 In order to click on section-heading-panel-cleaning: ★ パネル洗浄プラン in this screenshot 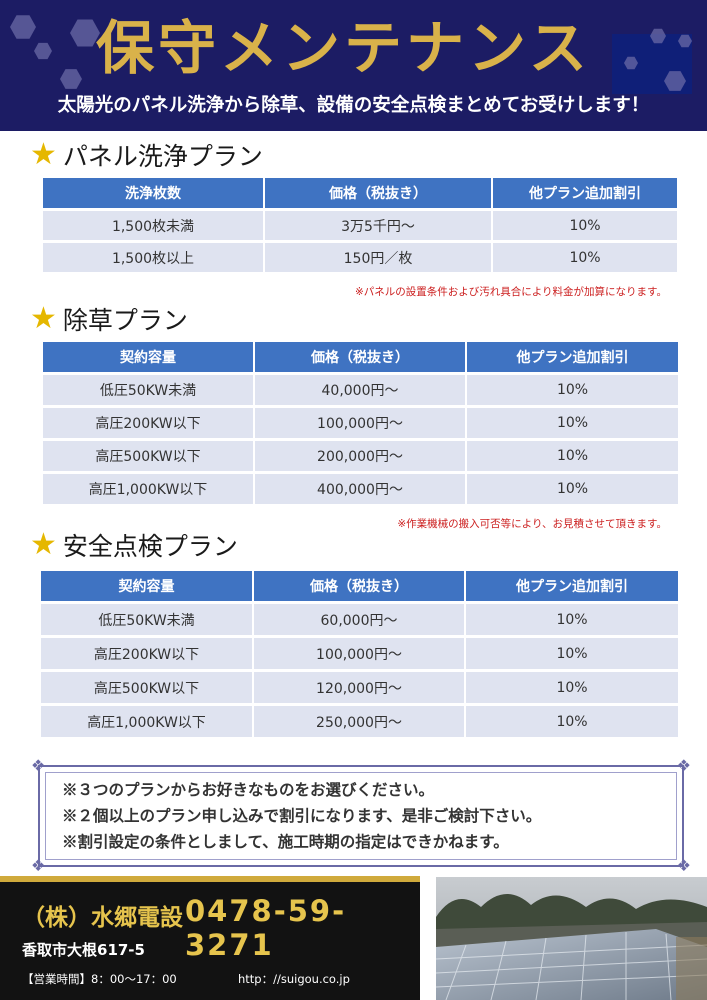, I will do `click(146, 155)`.